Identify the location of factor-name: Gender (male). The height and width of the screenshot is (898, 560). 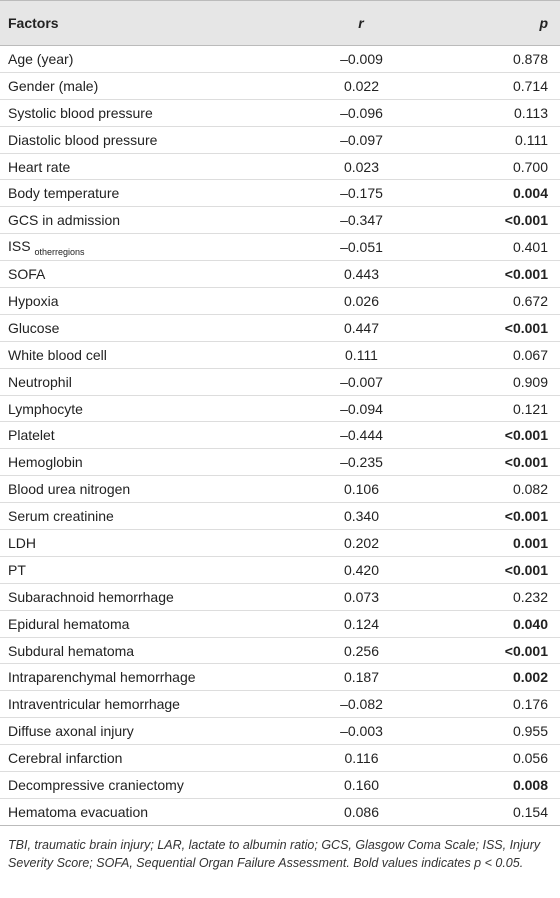
(53, 85).